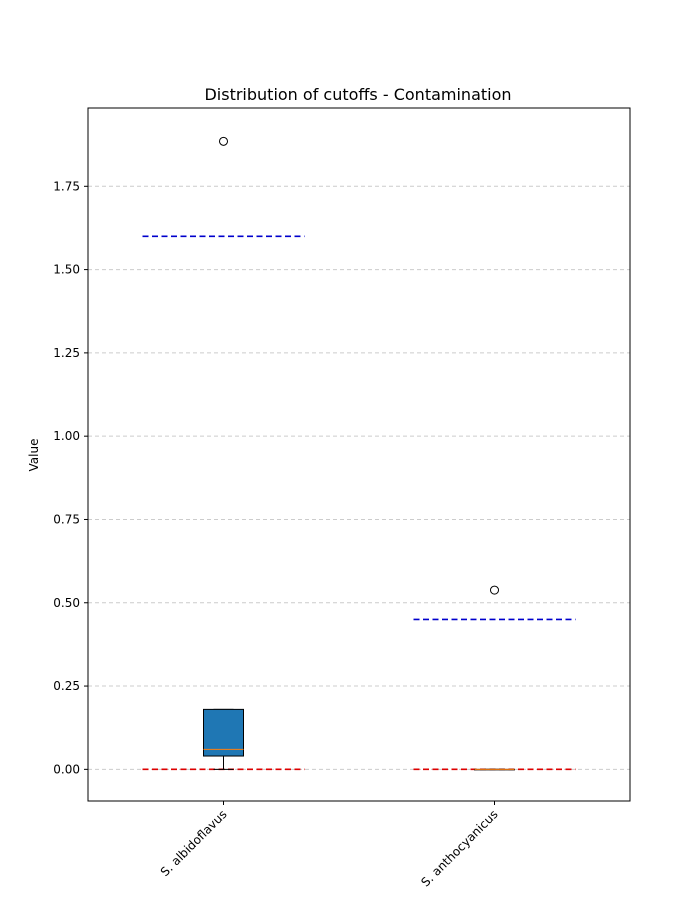 The height and width of the screenshot is (900, 700). What do you see at coordinates (66, 519) in the screenshot?
I see `y-tick-label: 0.75` at bounding box center [66, 519].